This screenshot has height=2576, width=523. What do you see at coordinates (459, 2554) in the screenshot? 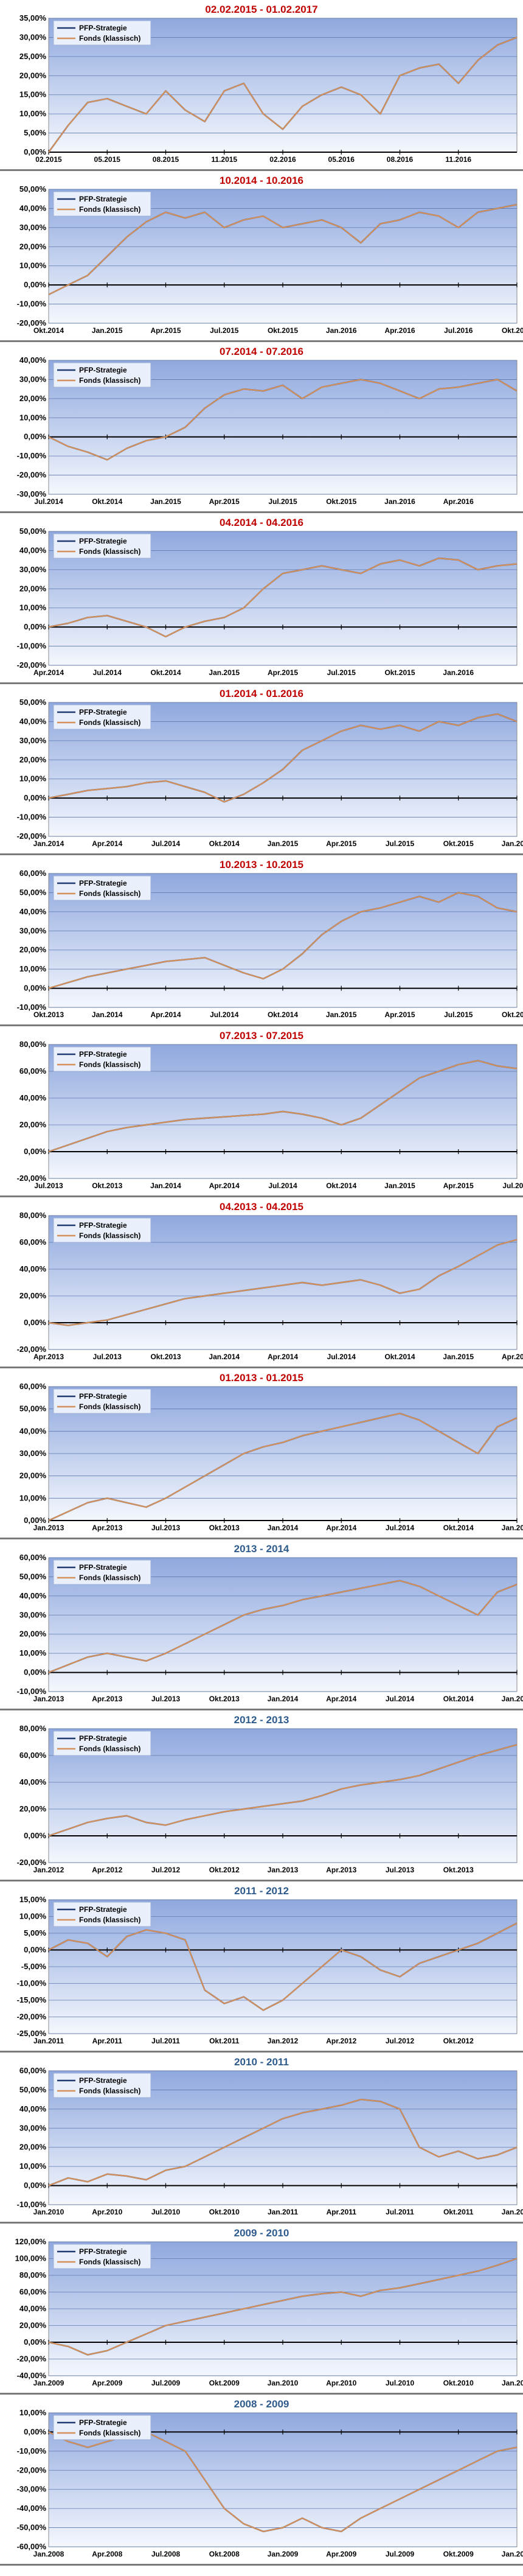
I see `x-tick-label: Okt.2009` at bounding box center [459, 2554].